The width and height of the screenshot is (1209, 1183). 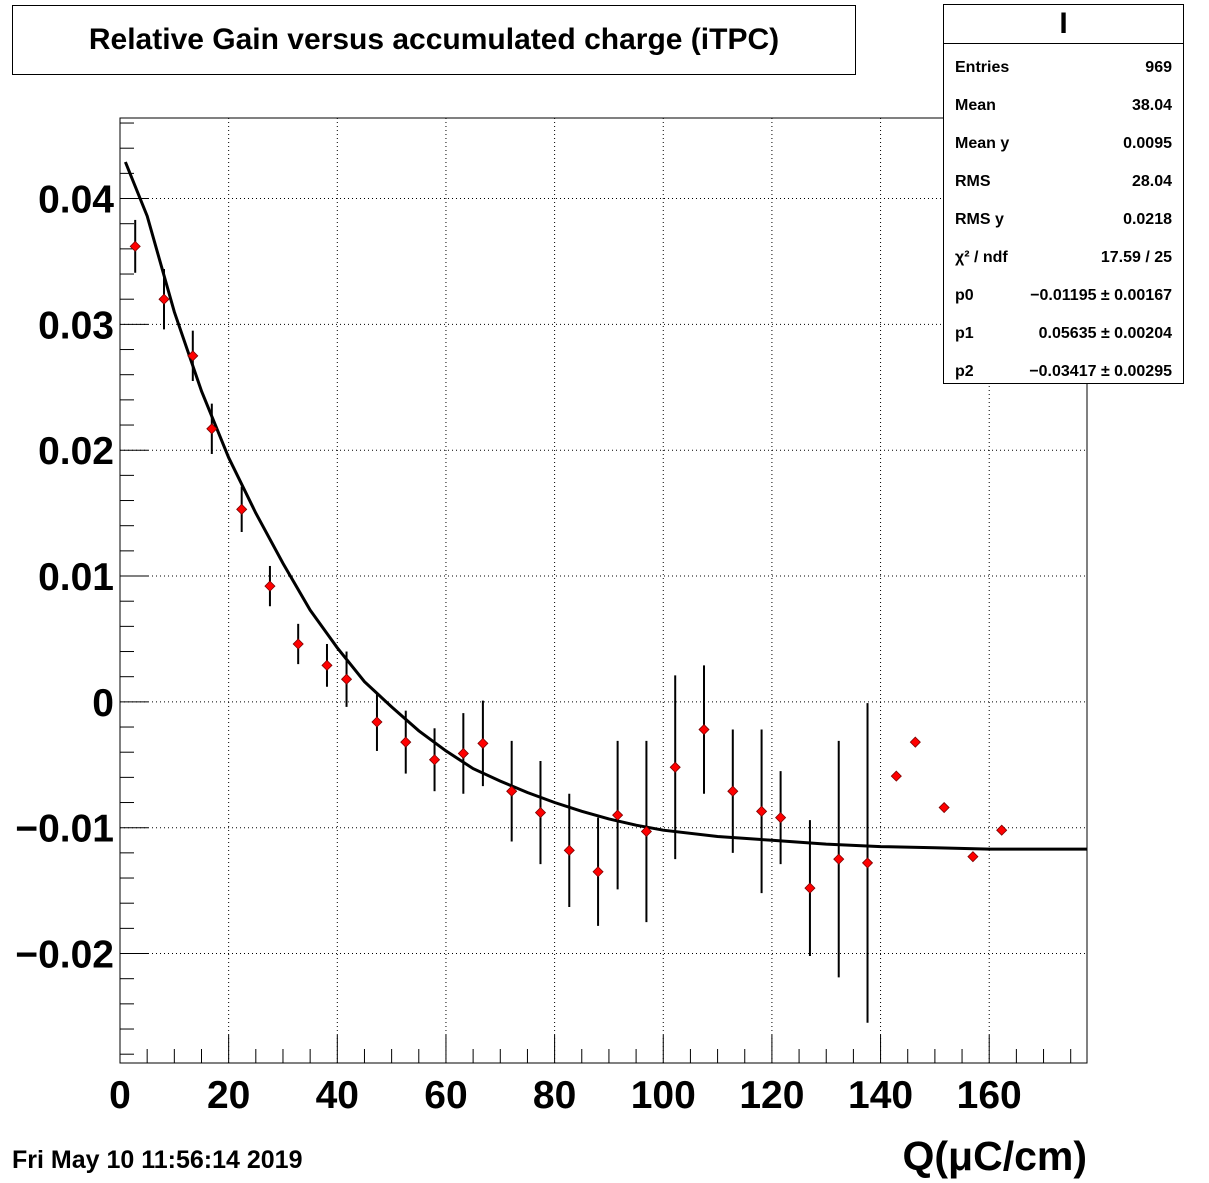 What do you see at coordinates (76, 325) in the screenshot?
I see `y-tick-label: 0.03` at bounding box center [76, 325].